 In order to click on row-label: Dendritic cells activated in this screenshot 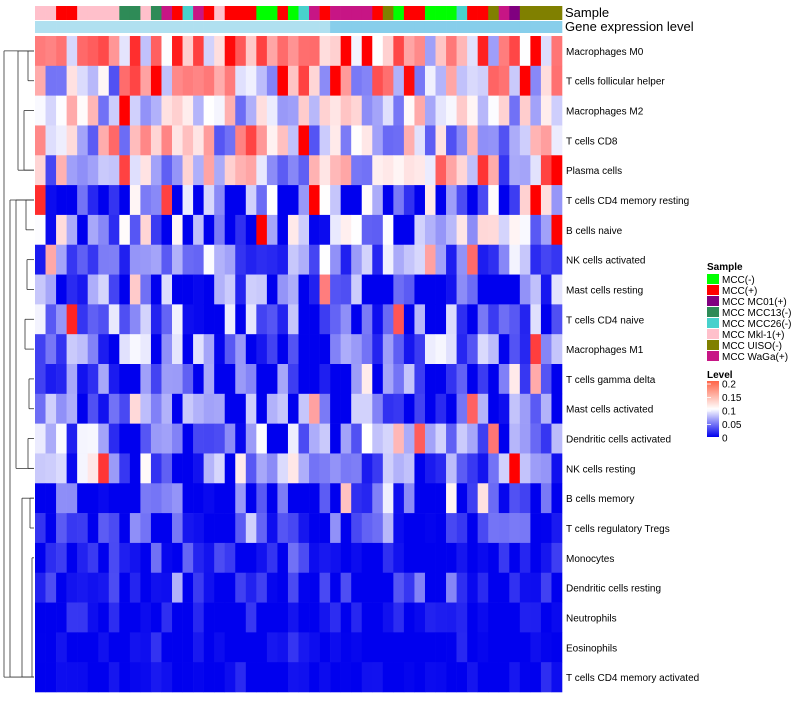, I will do `click(618, 440)`.